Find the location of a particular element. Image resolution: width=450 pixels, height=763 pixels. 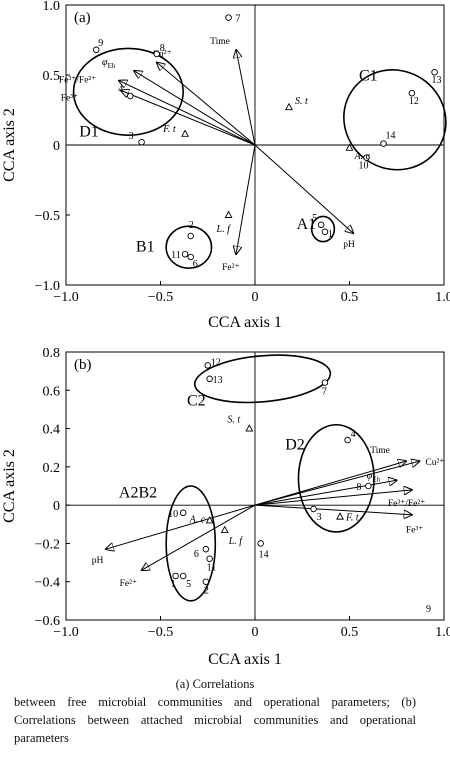

group-label-d1: D1 is located at coordinates (89, 132).